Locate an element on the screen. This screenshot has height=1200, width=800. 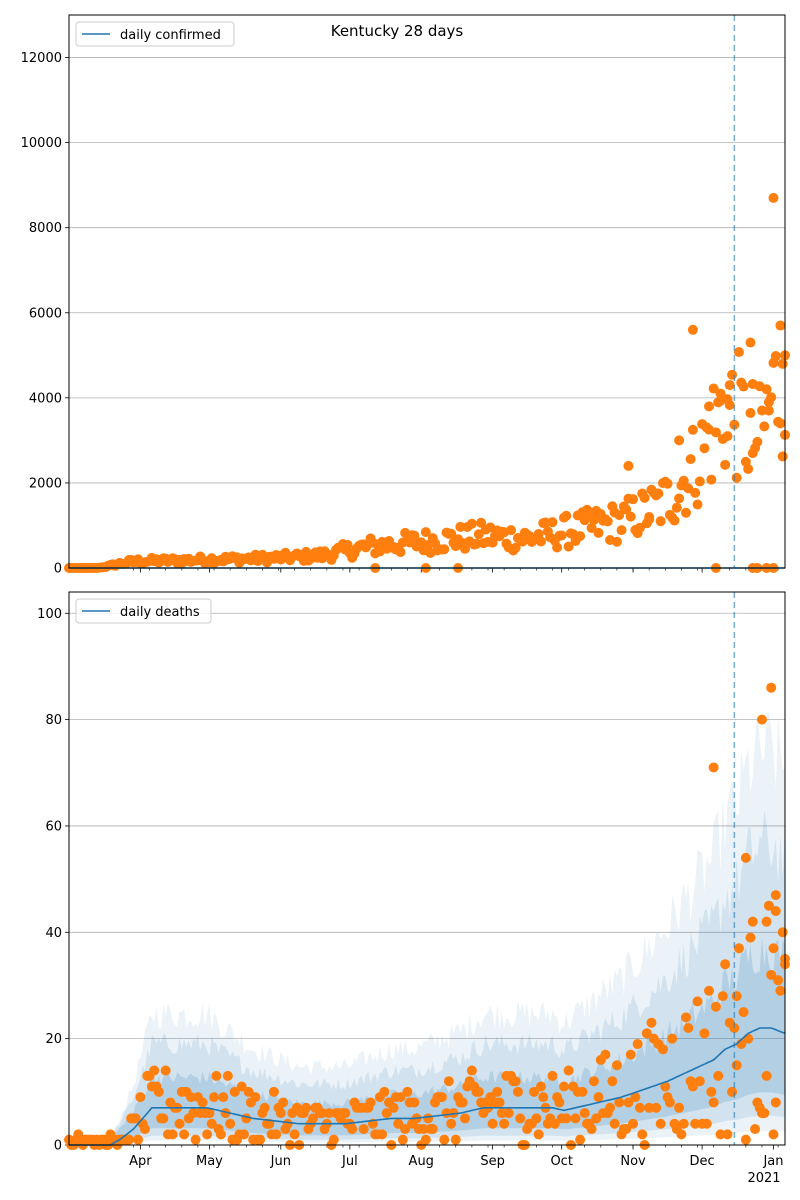
y-tick-label: 0 is located at coordinates (58, 569).